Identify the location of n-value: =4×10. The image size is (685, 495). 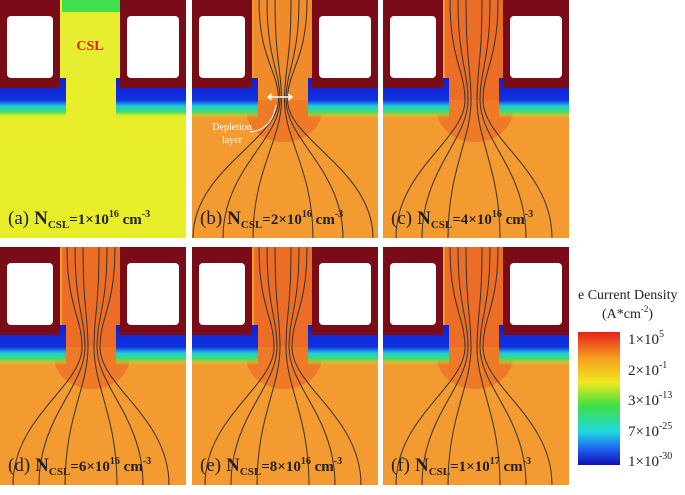
(472, 220).